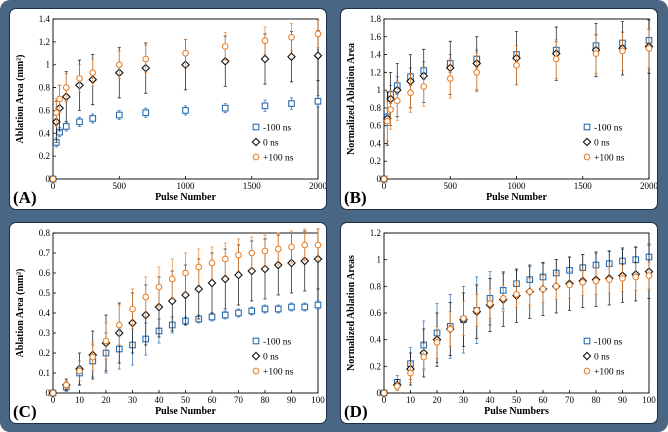  What do you see at coordinates (379, 179) in the screenshot?
I see `y-tick-label: 0` at bounding box center [379, 179].